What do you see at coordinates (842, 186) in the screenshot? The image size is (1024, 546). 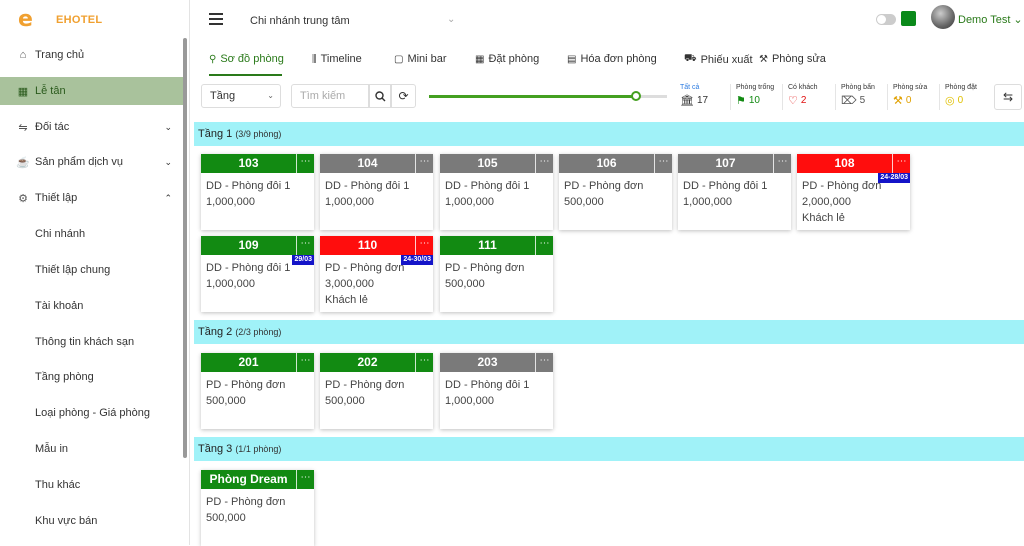 I see `room-type: PD - Phòng đơn` at bounding box center [842, 186].